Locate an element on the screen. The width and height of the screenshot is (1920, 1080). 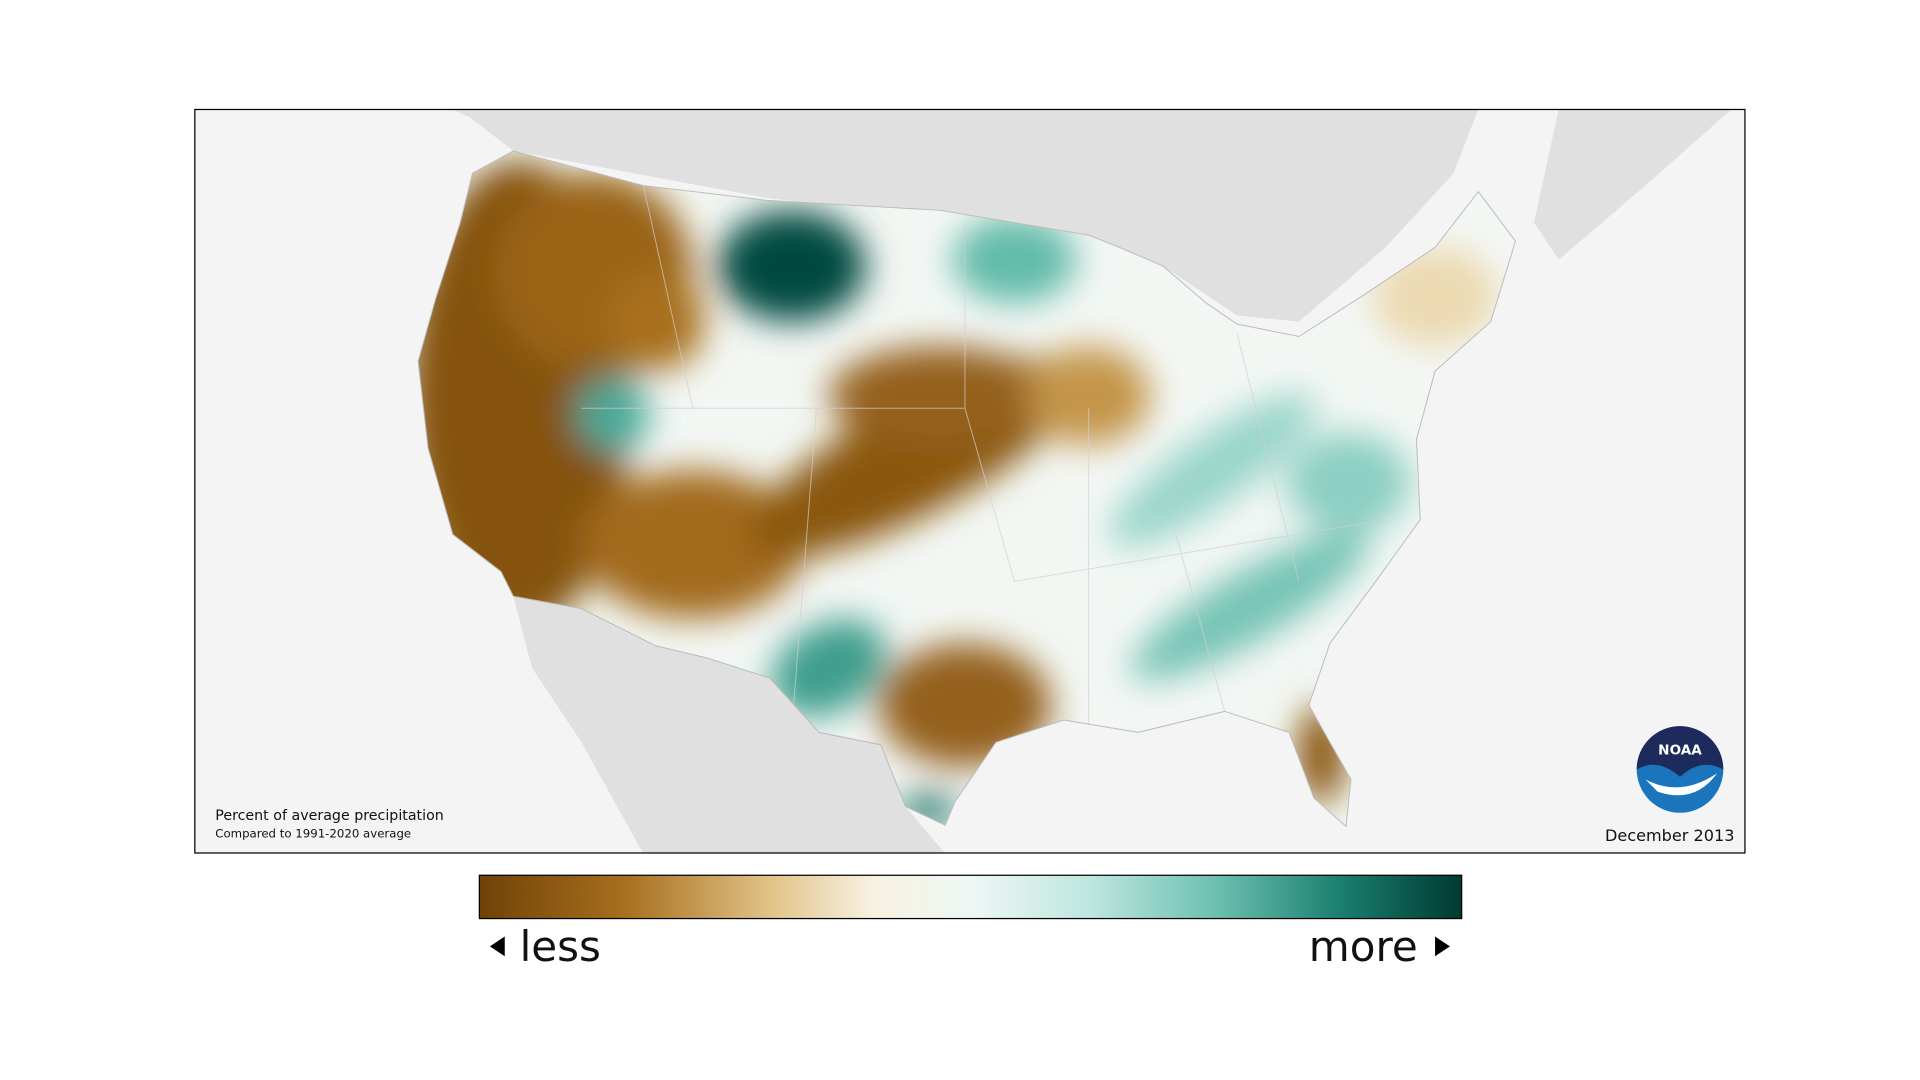
color-ramp is located at coordinates (970, 897).